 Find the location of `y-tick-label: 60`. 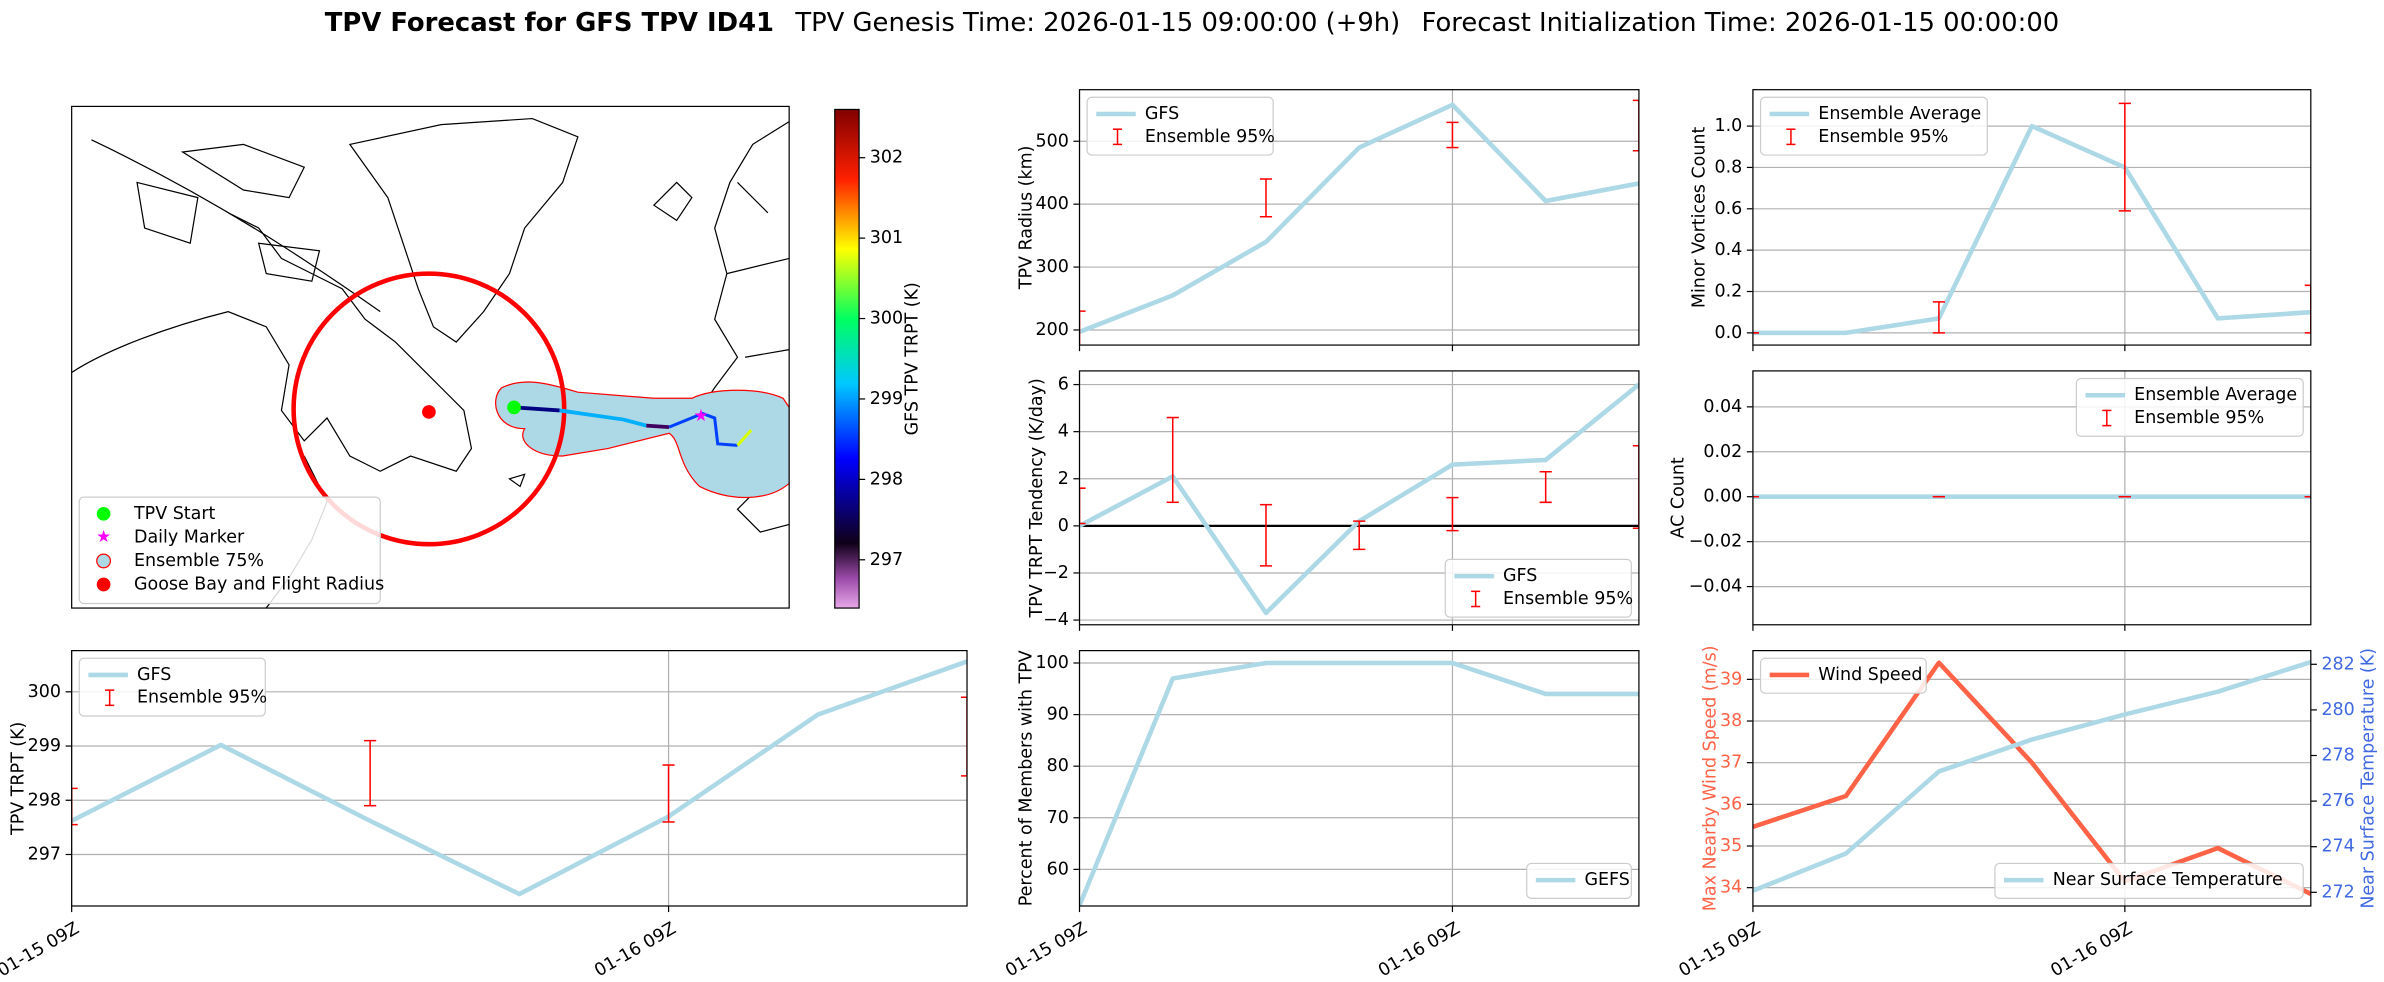

y-tick-label: 60 is located at coordinates (1058, 869).